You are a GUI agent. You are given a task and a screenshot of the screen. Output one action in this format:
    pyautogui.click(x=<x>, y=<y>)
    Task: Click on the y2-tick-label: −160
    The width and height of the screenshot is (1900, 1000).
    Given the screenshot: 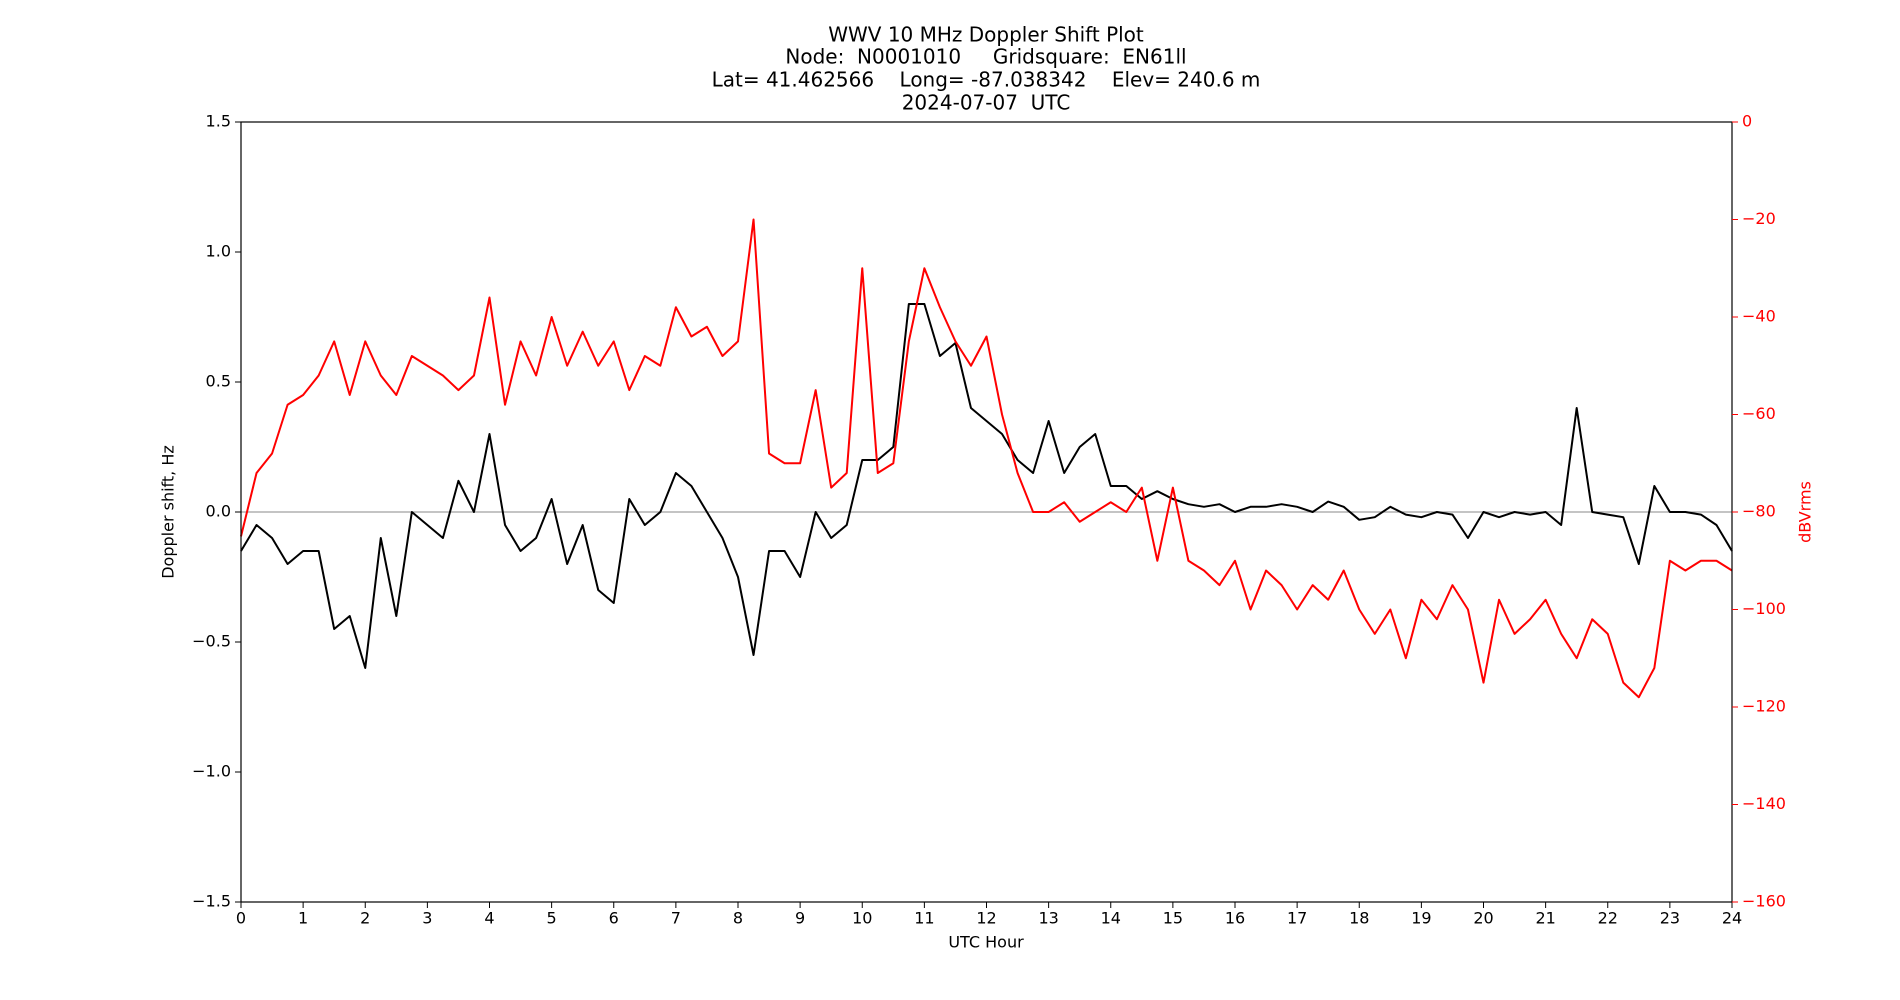 What is the action you would take?
    pyautogui.click(x=1764, y=901)
    